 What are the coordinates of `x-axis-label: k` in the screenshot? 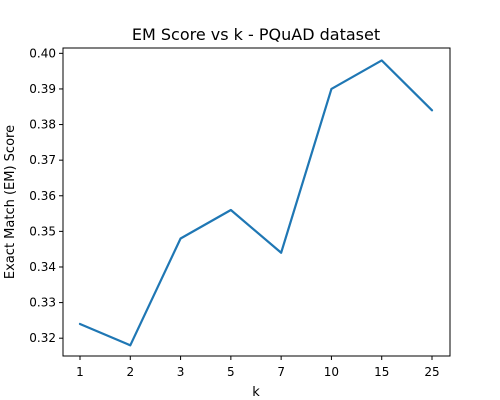 It's located at (256, 392).